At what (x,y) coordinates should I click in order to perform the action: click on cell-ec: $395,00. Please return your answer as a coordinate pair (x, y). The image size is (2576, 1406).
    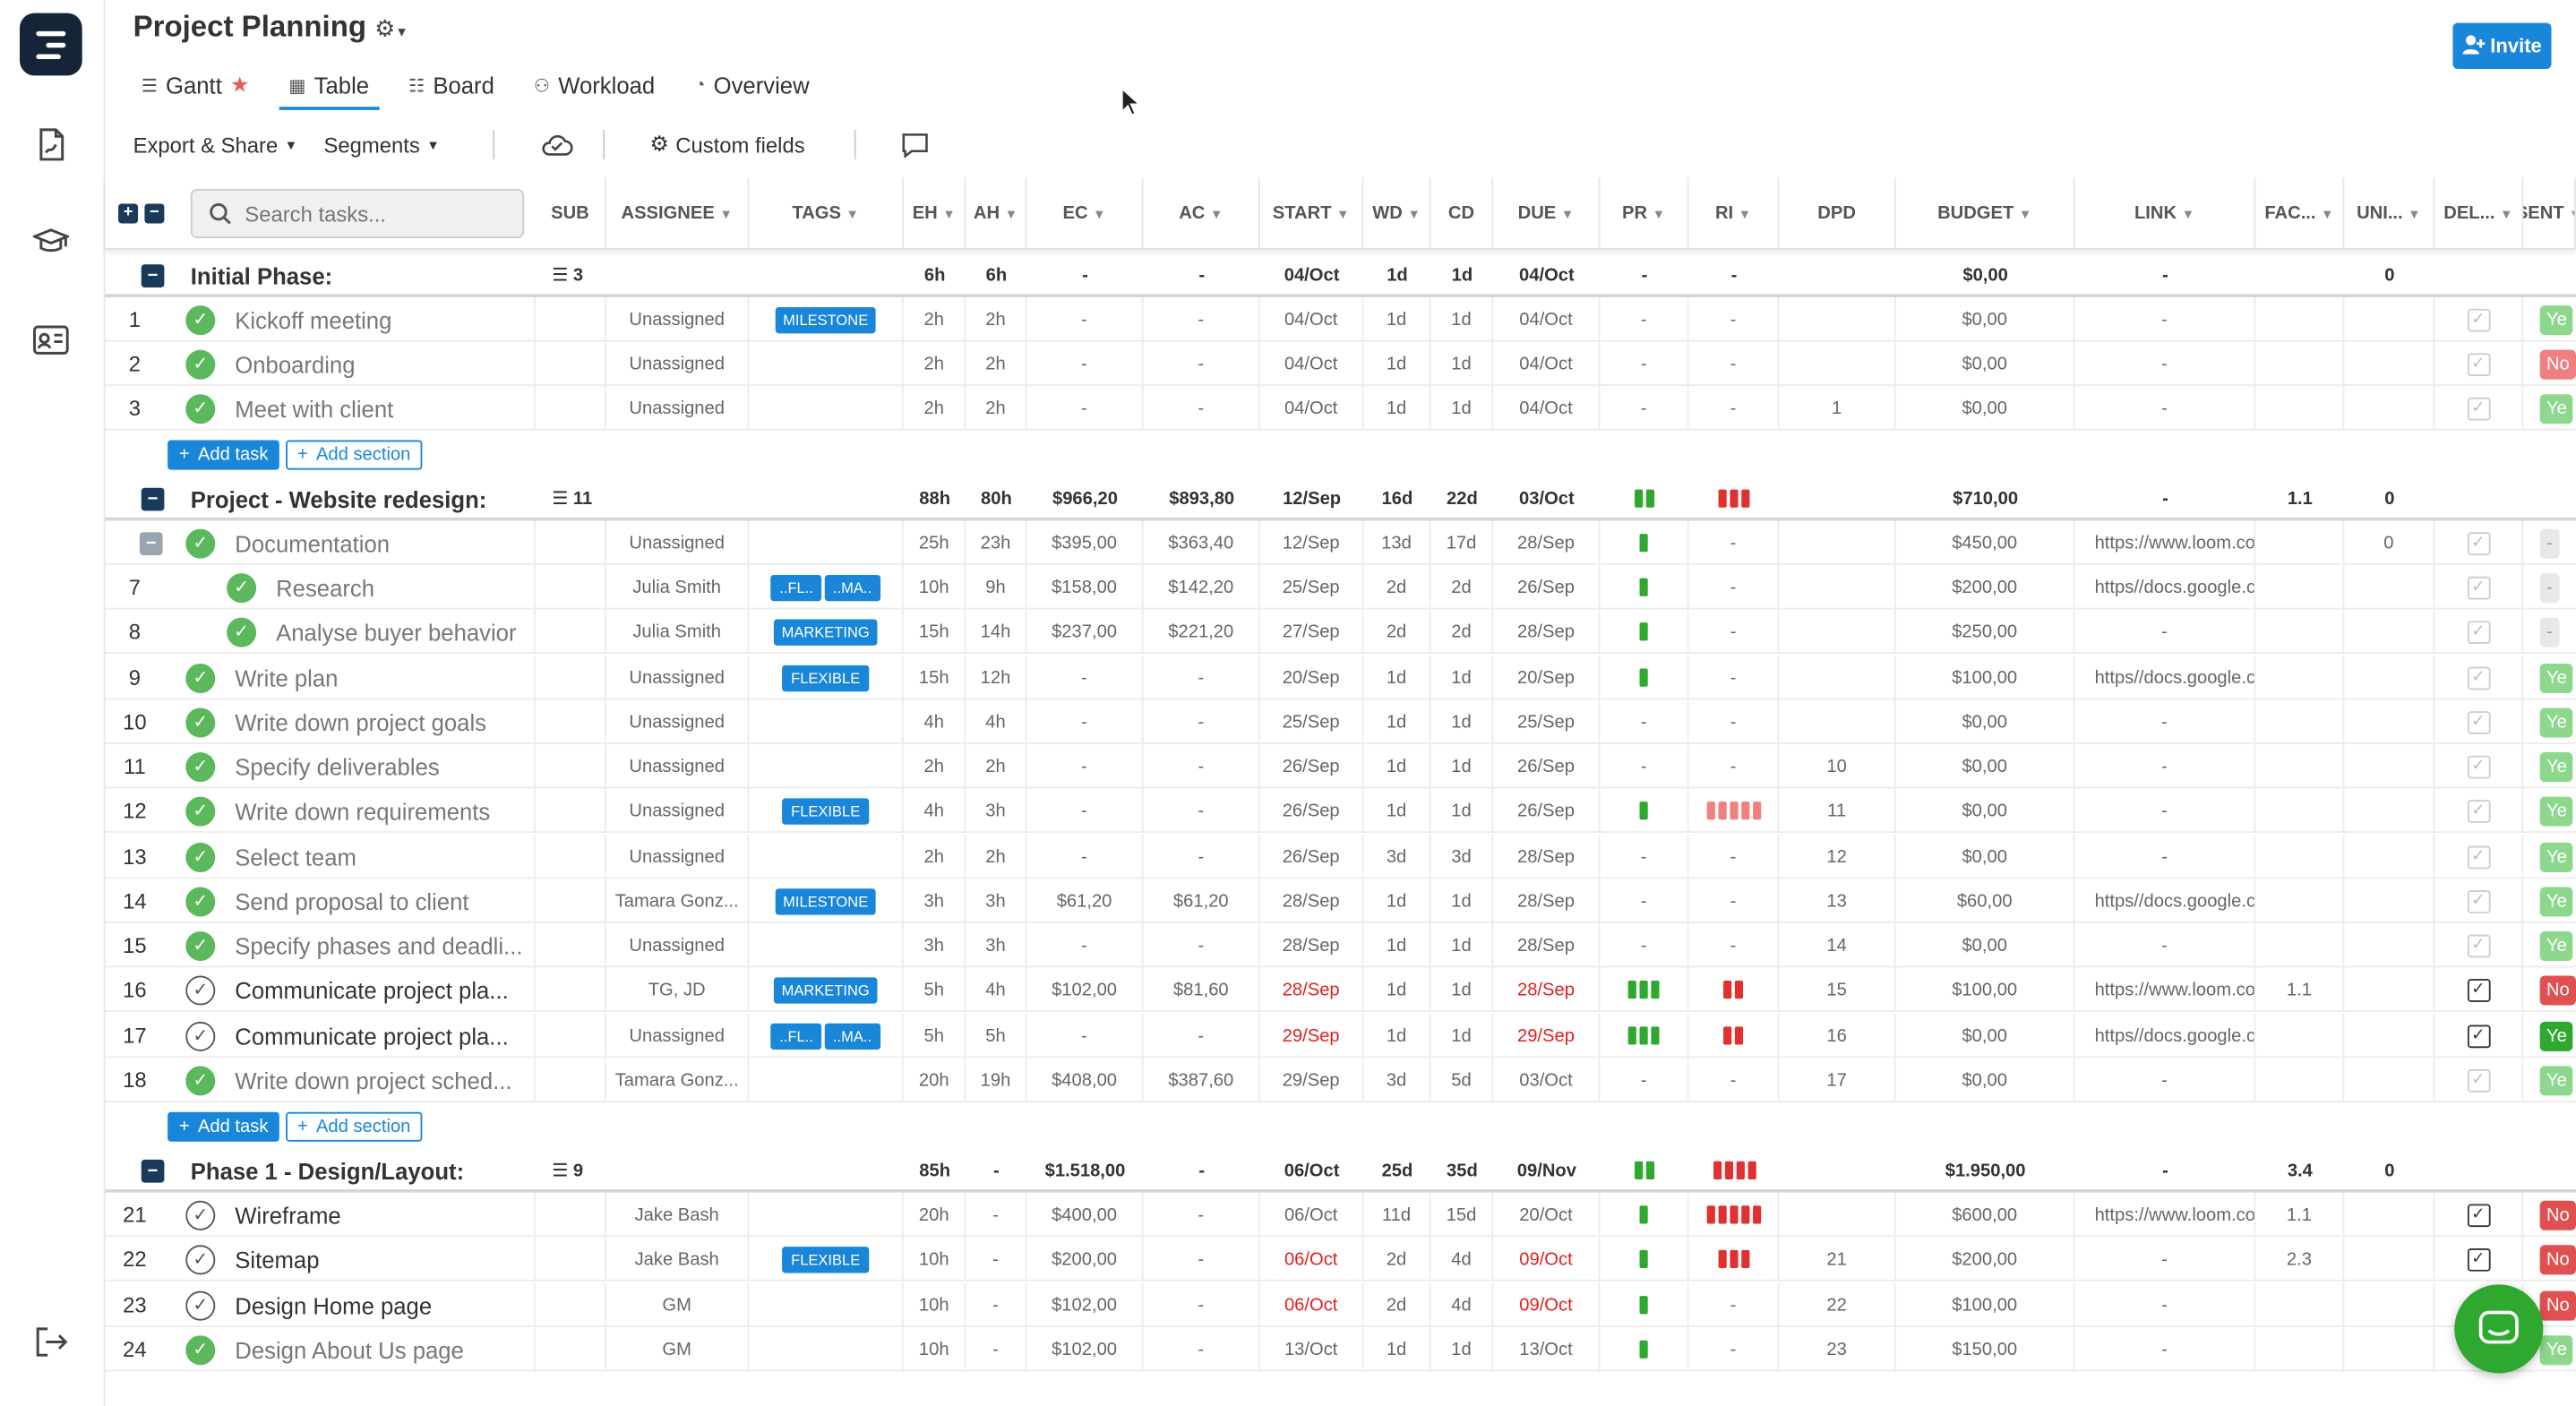
    Looking at the image, I should click on (1085, 542).